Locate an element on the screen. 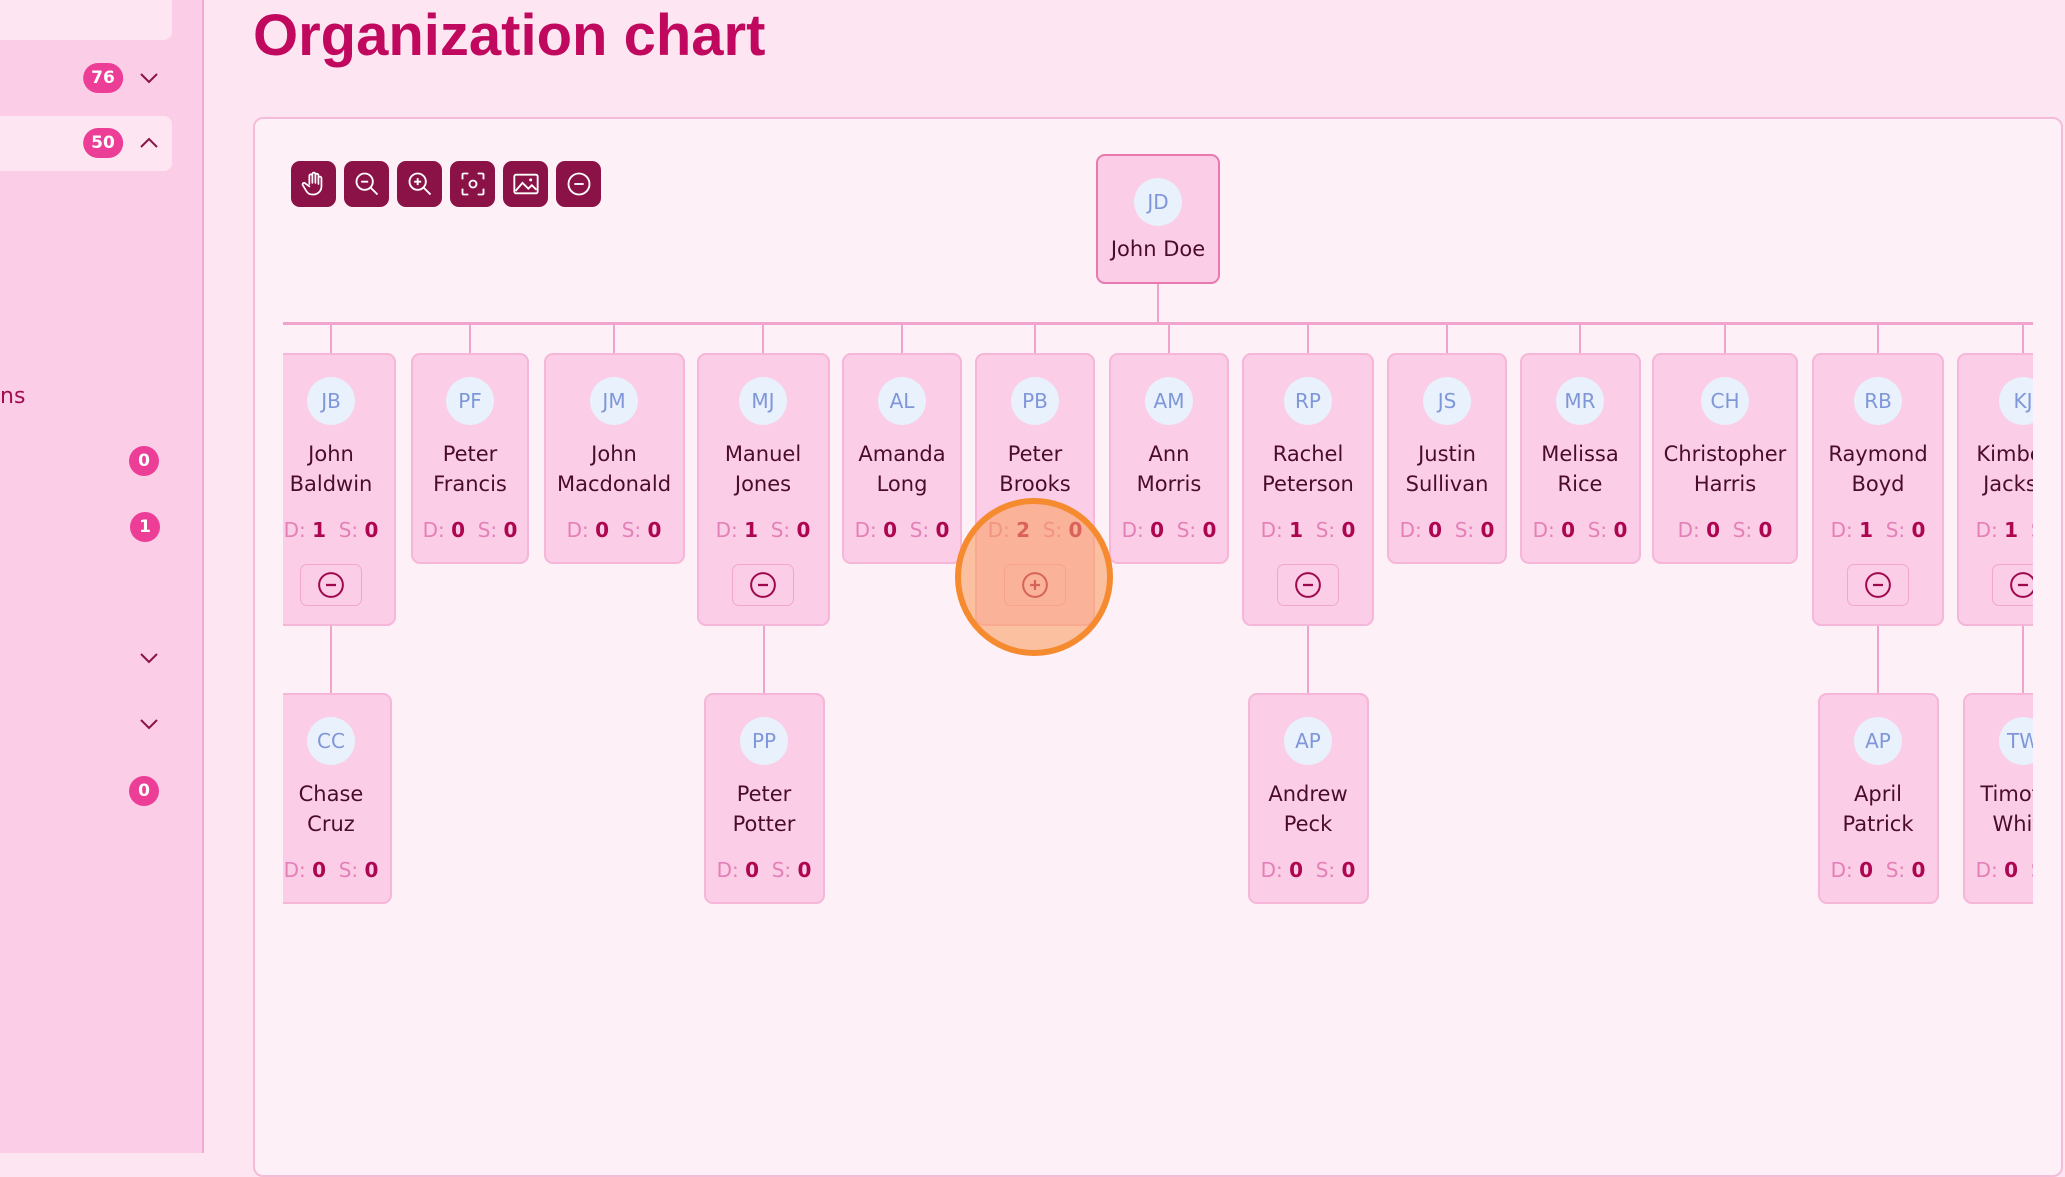 The width and height of the screenshot is (2065, 1177). org-card: JD John Doe is located at coordinates (1158, 219).